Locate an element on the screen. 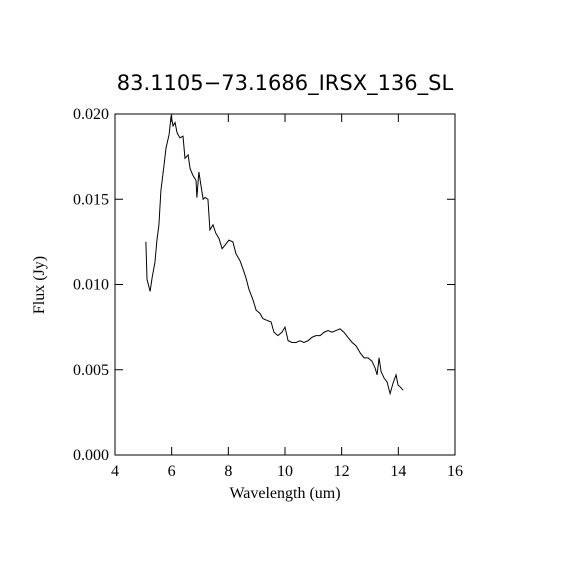 This screenshot has width=570, height=570. x-axis-label: Wavelength (um) is located at coordinates (284, 493).